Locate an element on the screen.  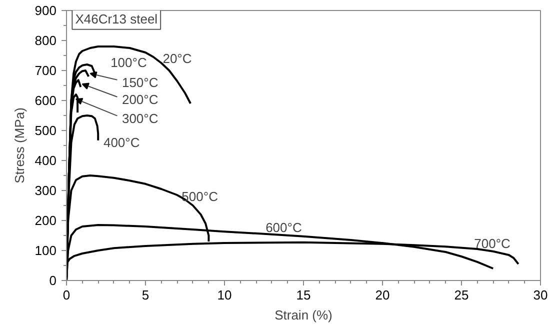
x-tick-label: 15 is located at coordinates (303, 295).